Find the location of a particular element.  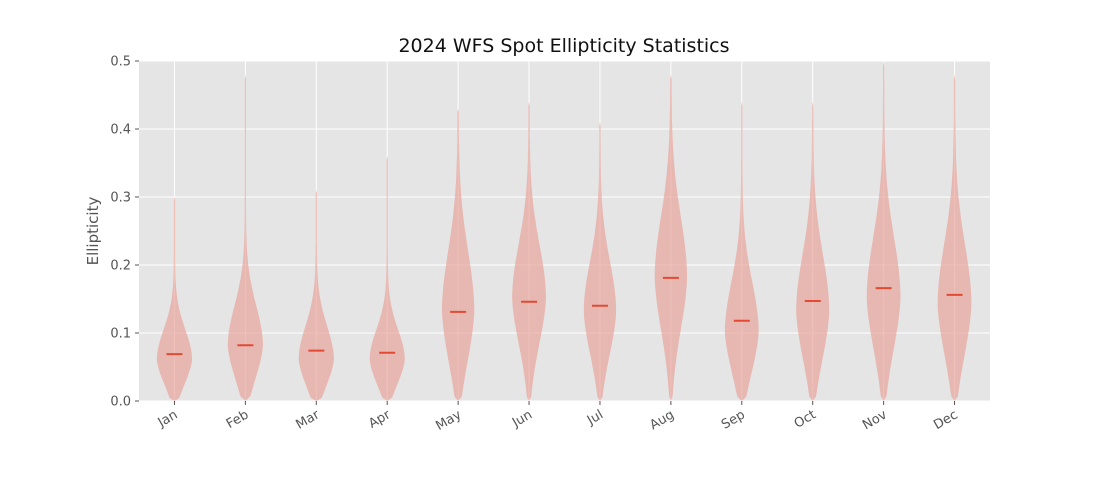

x-tick-label: Jul is located at coordinates (595, 417).